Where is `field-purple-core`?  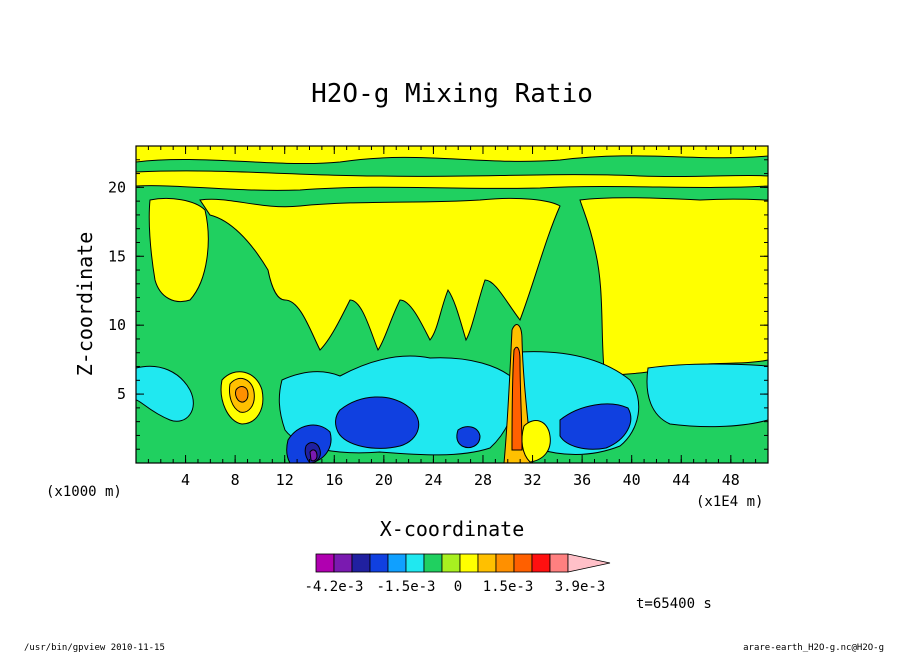 field-purple-core is located at coordinates (313, 455).